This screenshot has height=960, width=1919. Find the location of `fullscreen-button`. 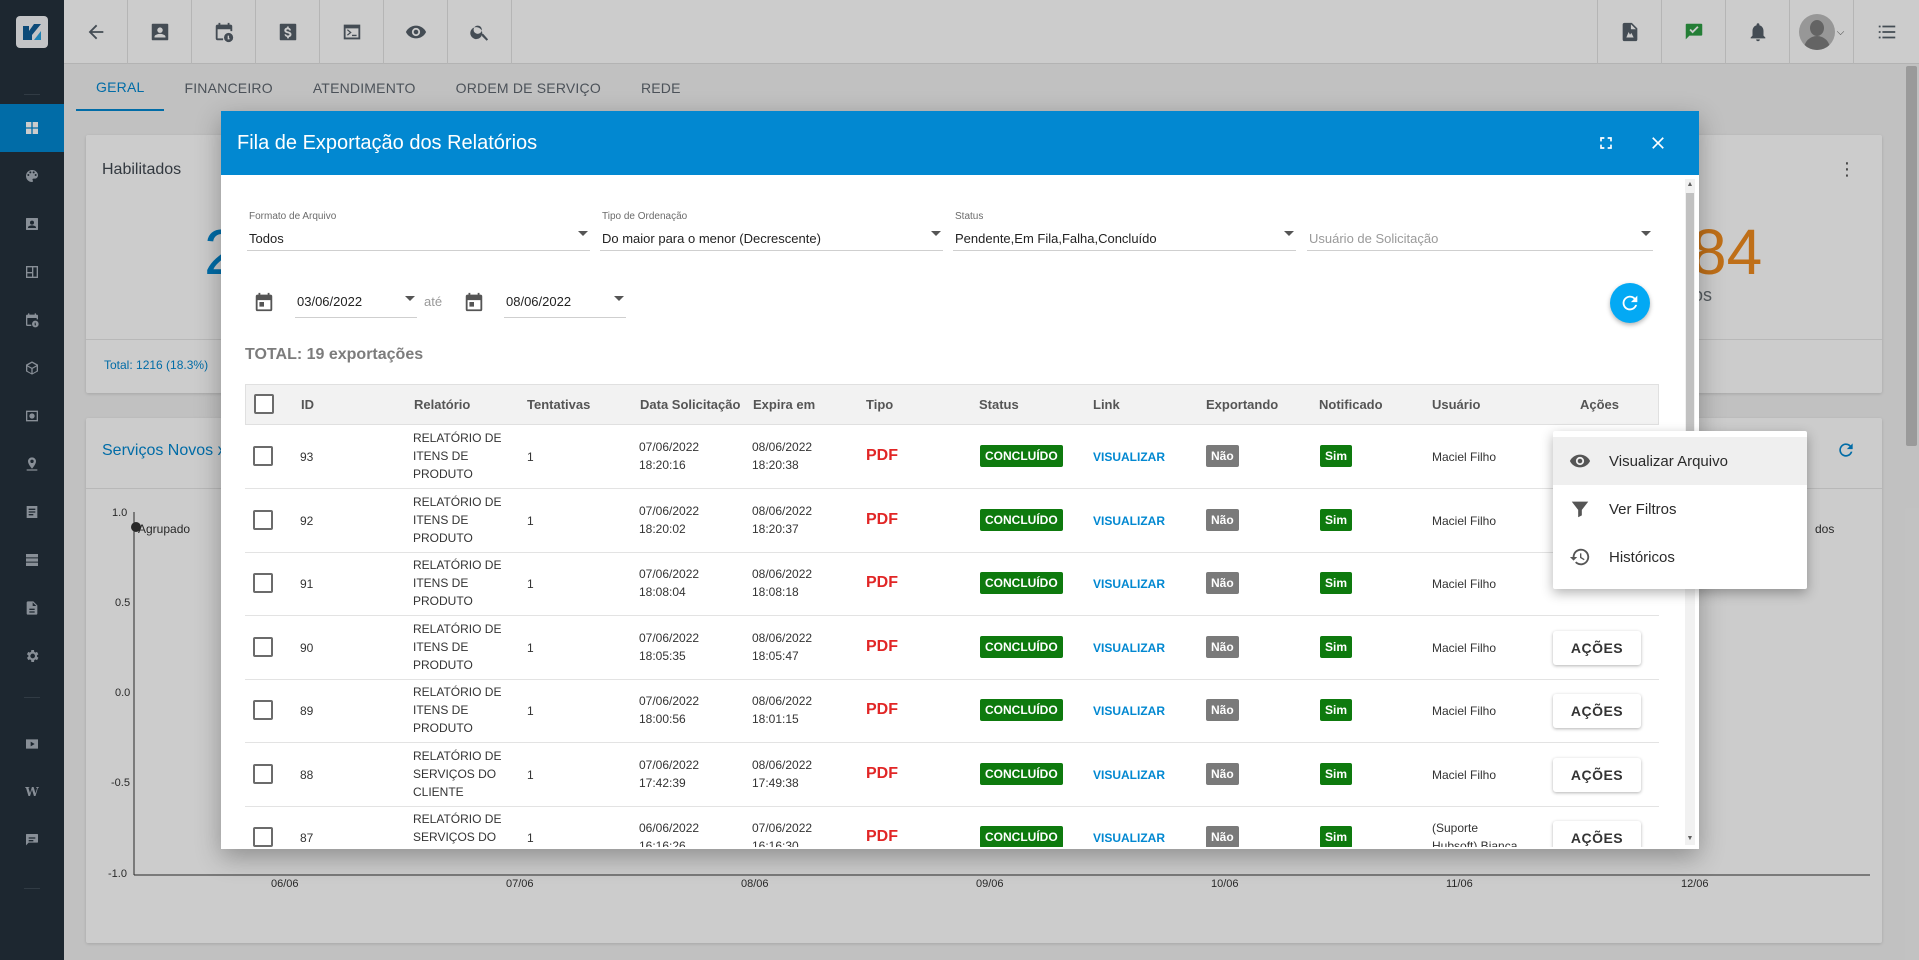

fullscreen-button is located at coordinates (1606, 143).